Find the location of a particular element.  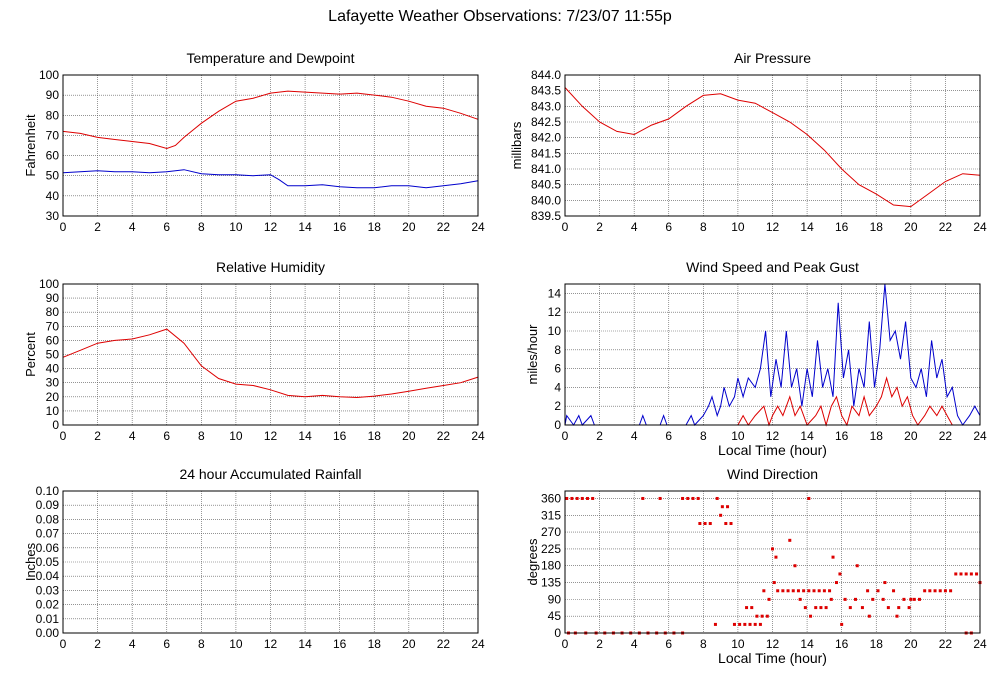

y-tick-label: 60 is located at coordinates (53, 340).